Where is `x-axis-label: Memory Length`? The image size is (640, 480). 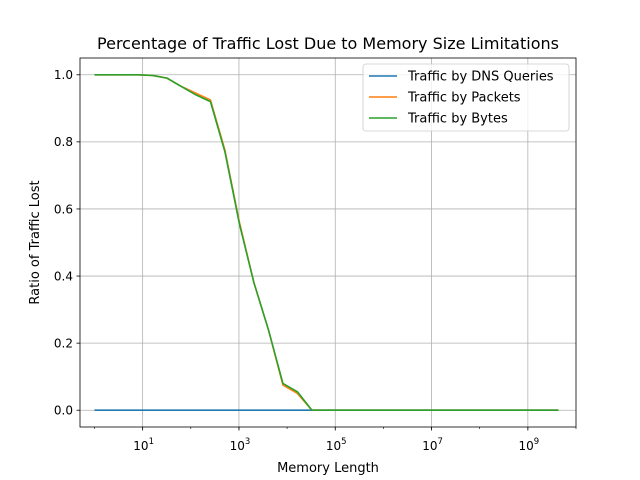 x-axis-label: Memory Length is located at coordinates (328, 468).